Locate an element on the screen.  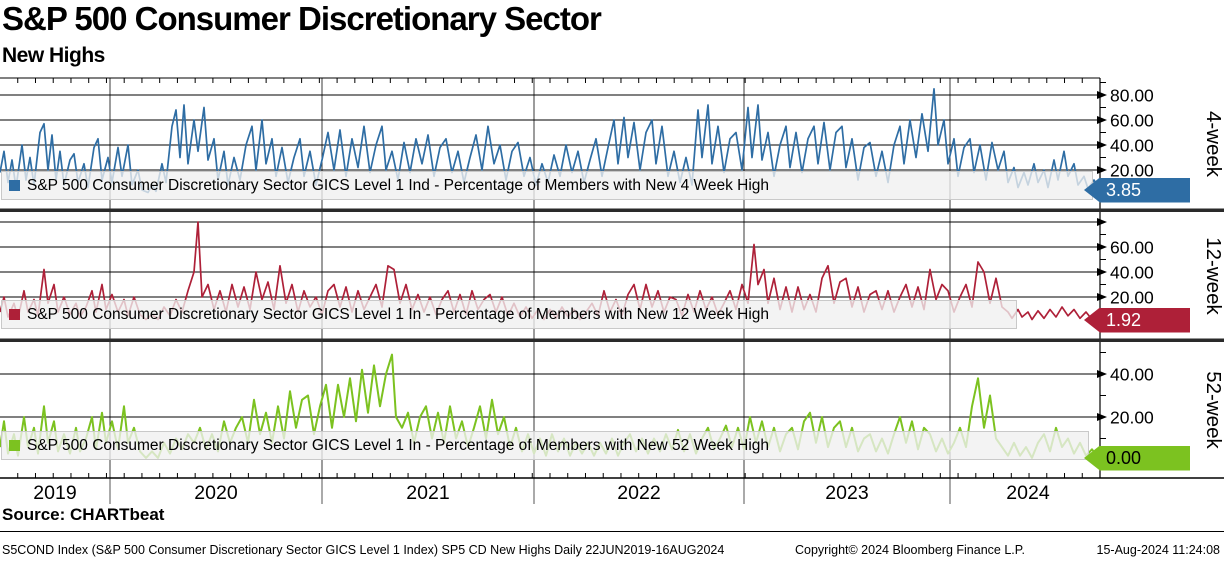
y-tick-label: 80.00 is located at coordinates (1132, 96).